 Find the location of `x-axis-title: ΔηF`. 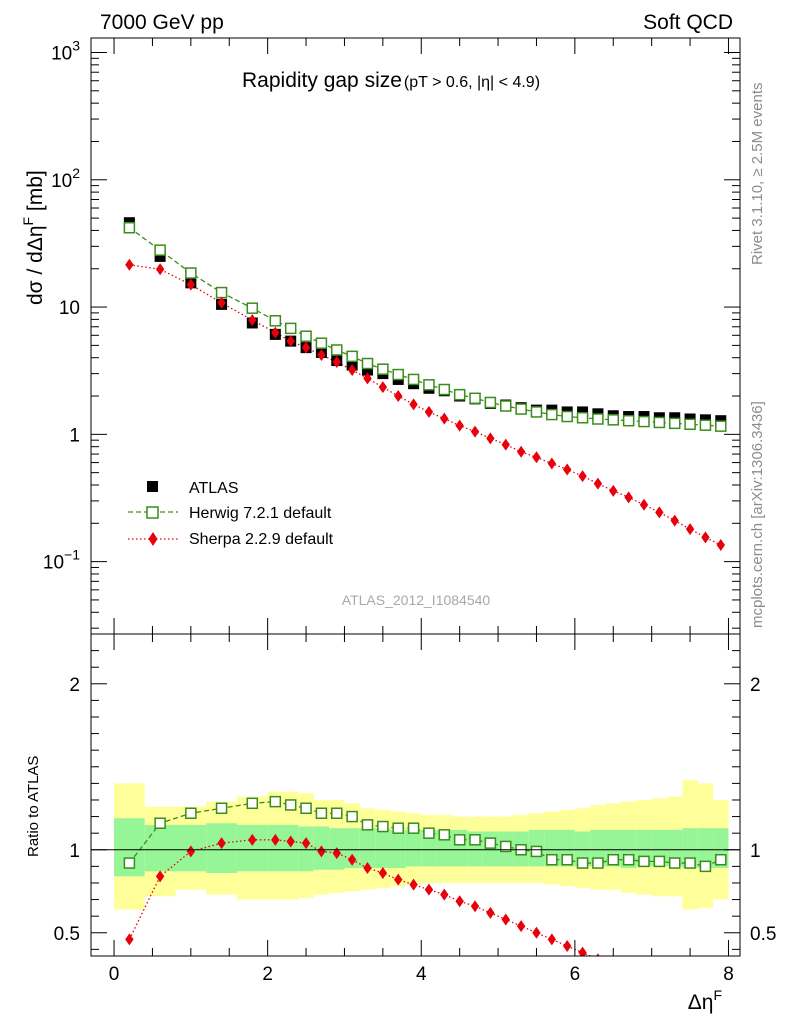

x-axis-title: ΔηF is located at coordinates (705, 1000).